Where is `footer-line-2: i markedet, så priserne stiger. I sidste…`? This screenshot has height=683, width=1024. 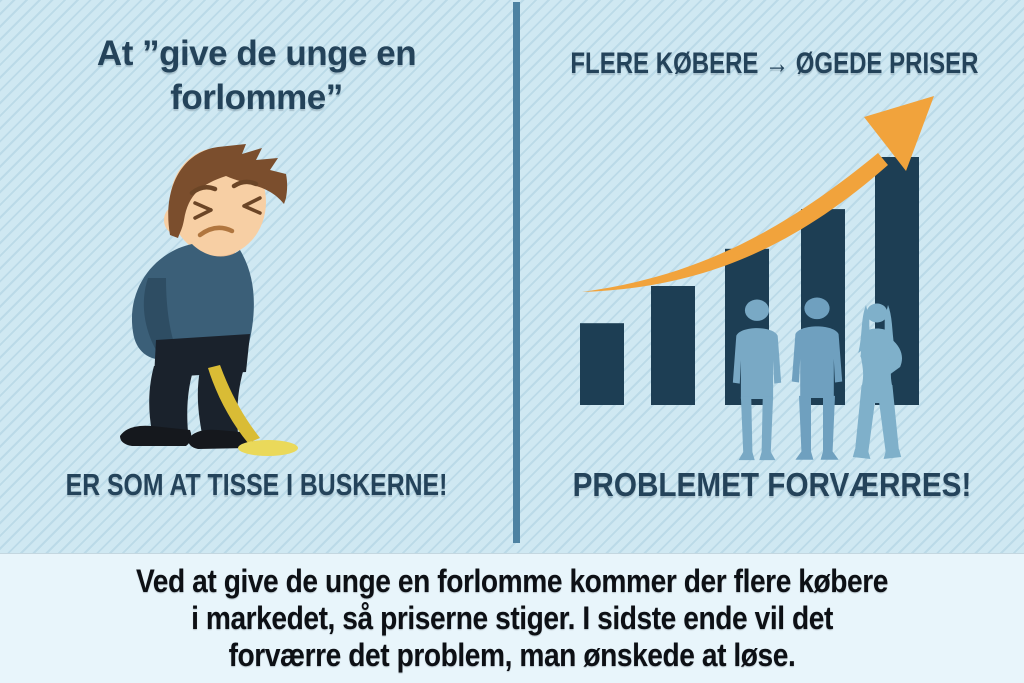 footer-line-2: i markedet, så priserne stiger. I sidste… is located at coordinates (512, 618).